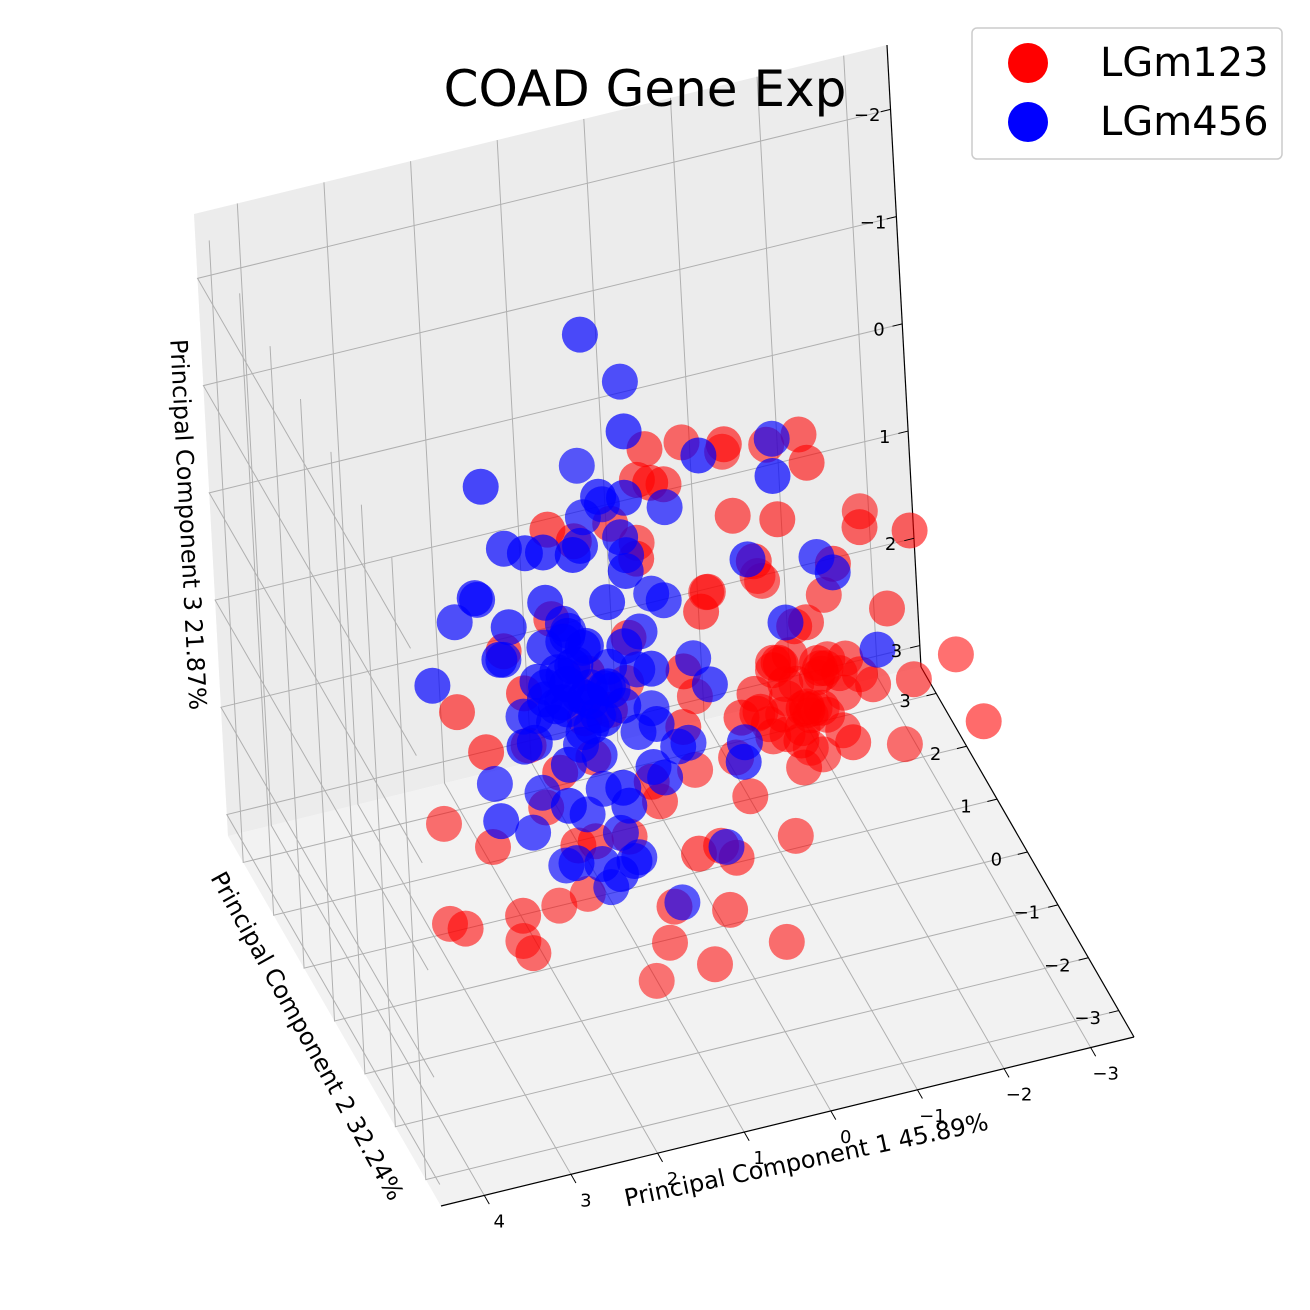  I want to click on legend-label-lgm123: LGm123, so click(1184, 63).